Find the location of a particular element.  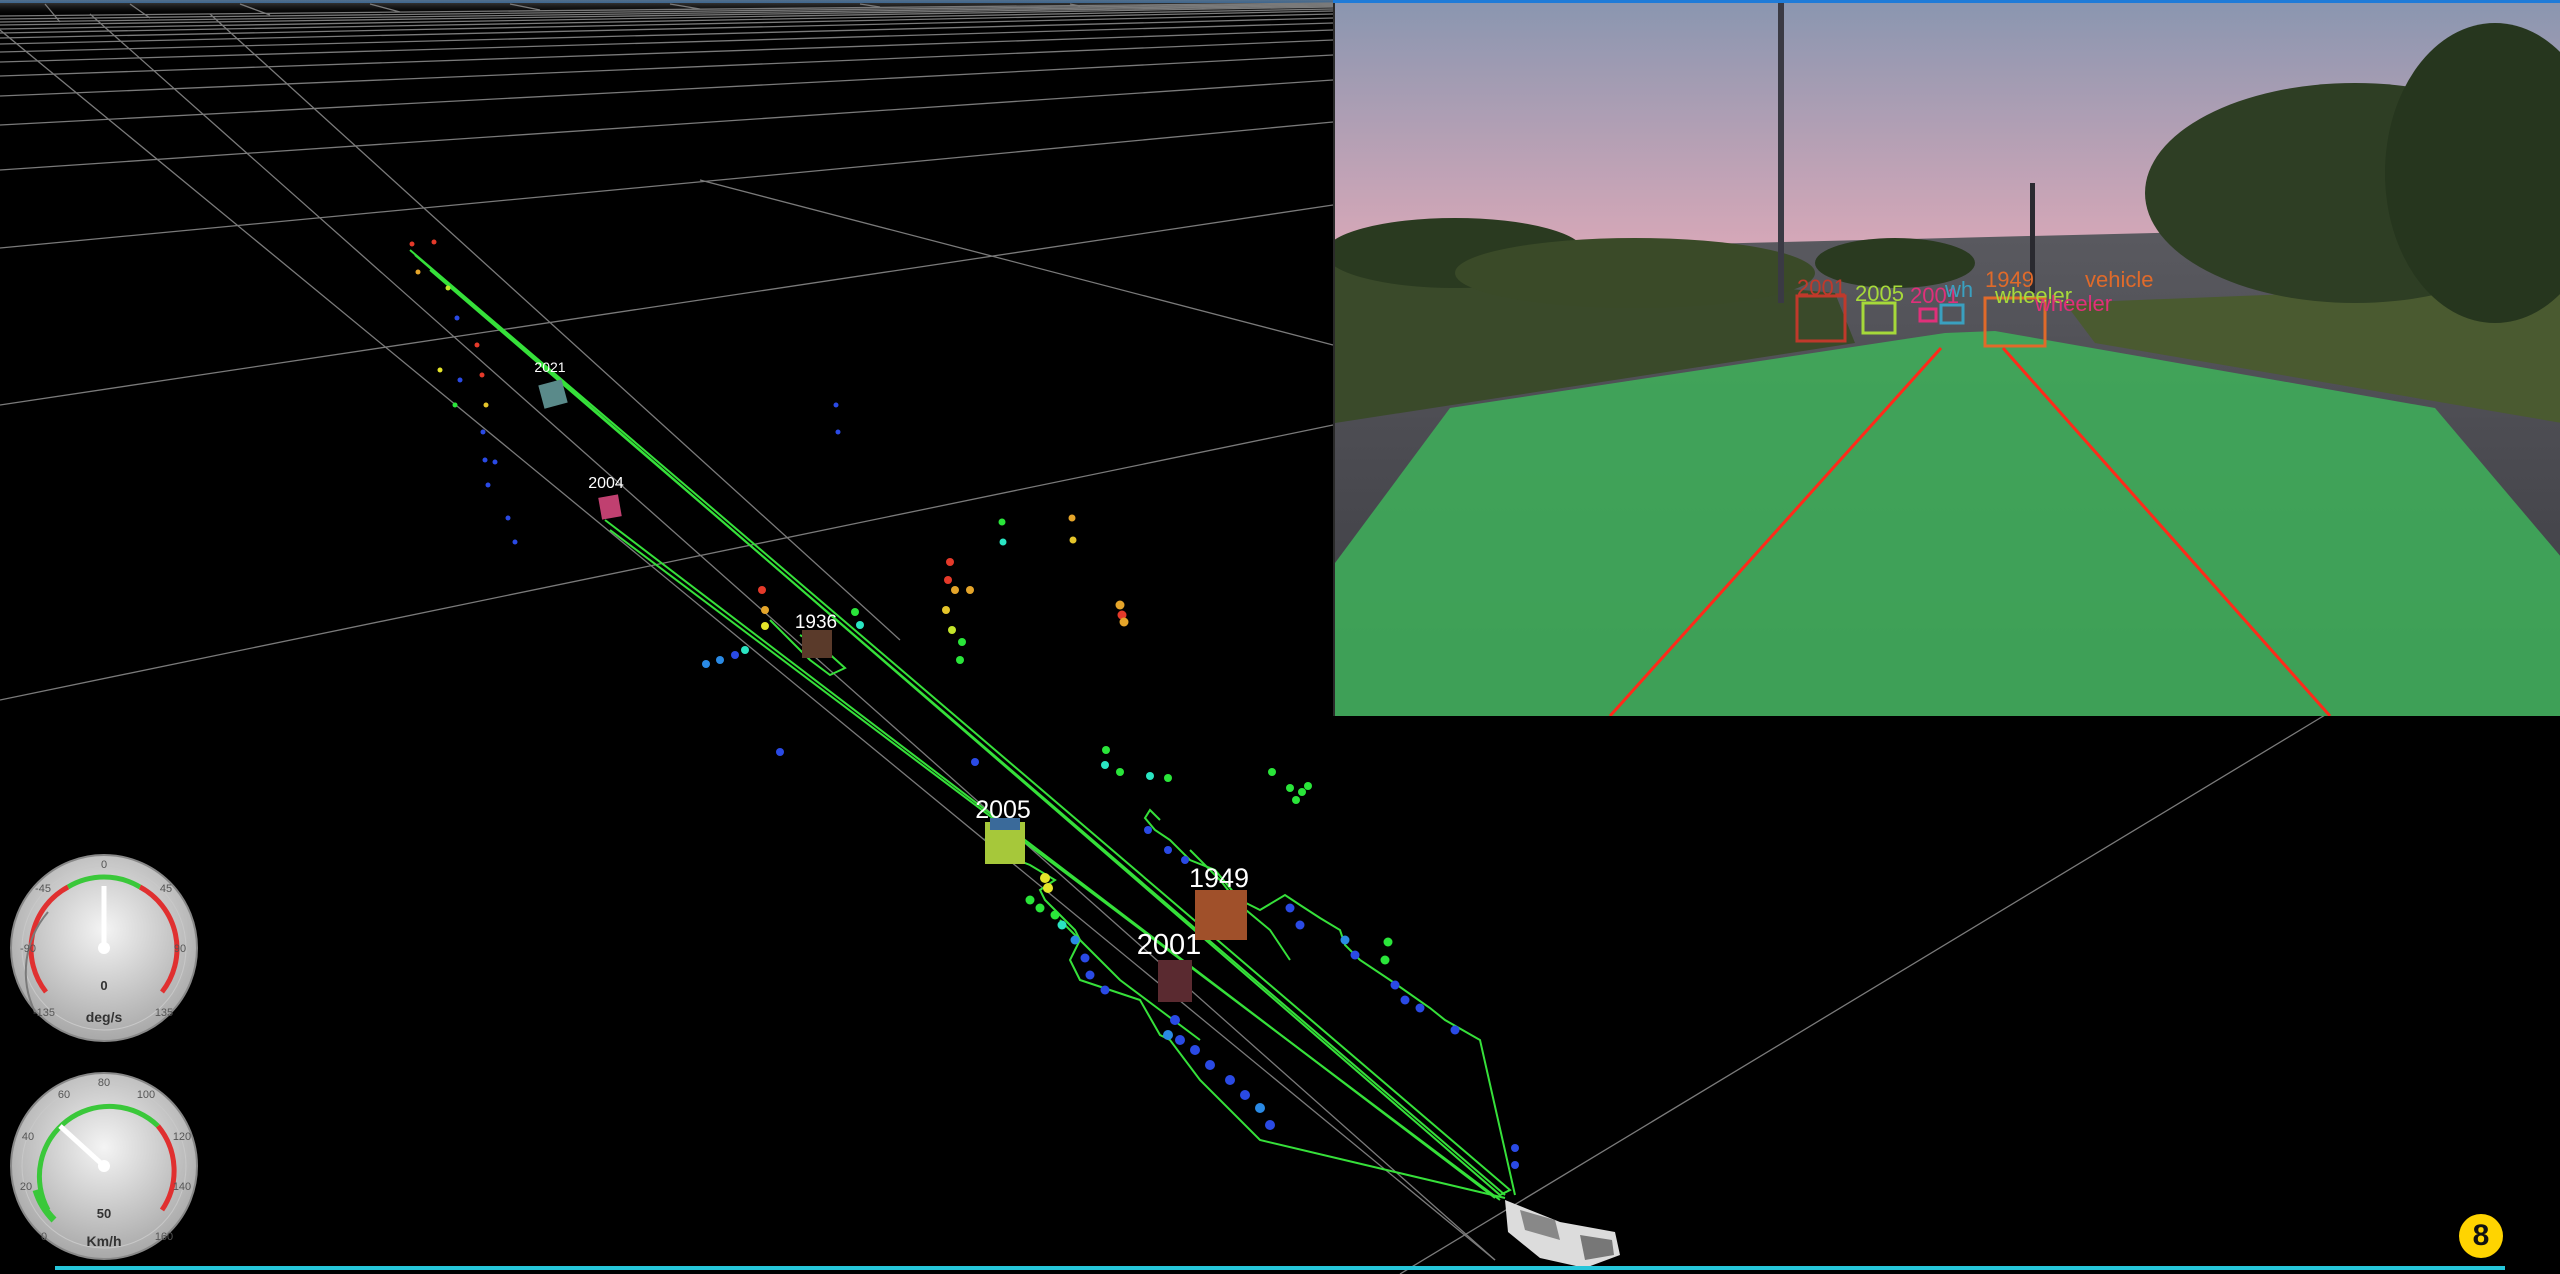

tracked-object-boxes is located at coordinates (892, 690).